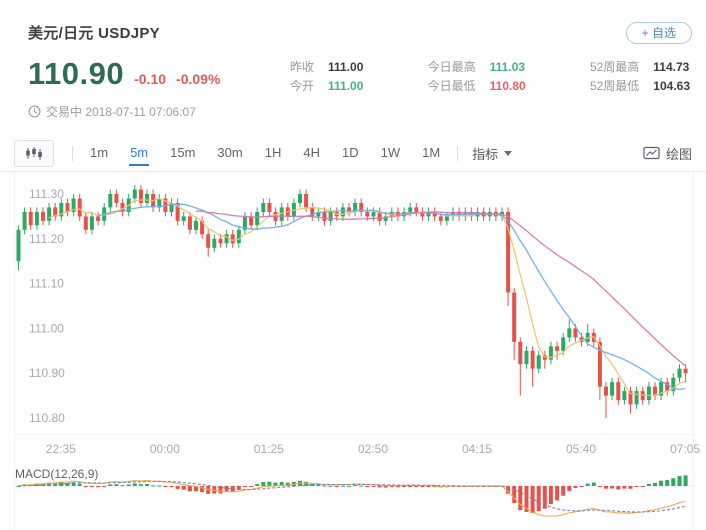 Image resolution: width=706 pixels, height=530 pixels. Describe the element at coordinates (451, 67) in the screenshot. I see `stat-label: 今日最高` at that location.